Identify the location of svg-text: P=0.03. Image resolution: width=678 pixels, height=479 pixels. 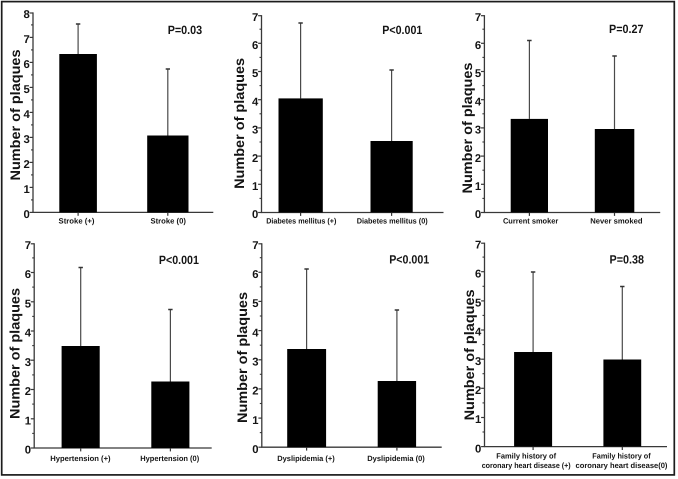
(185, 30).